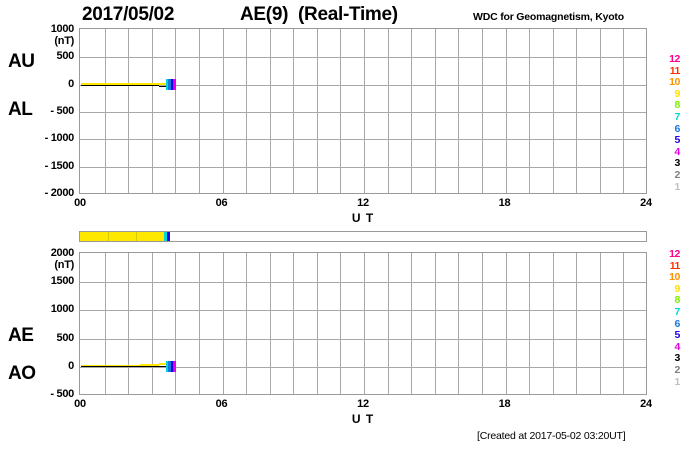 Image resolution: width=700 pixels, height=450 pixels. Describe the element at coordinates (551, 436) in the screenshot. I see `created-timestamp: [Created at 2017-05-02 03:20UT]` at that location.